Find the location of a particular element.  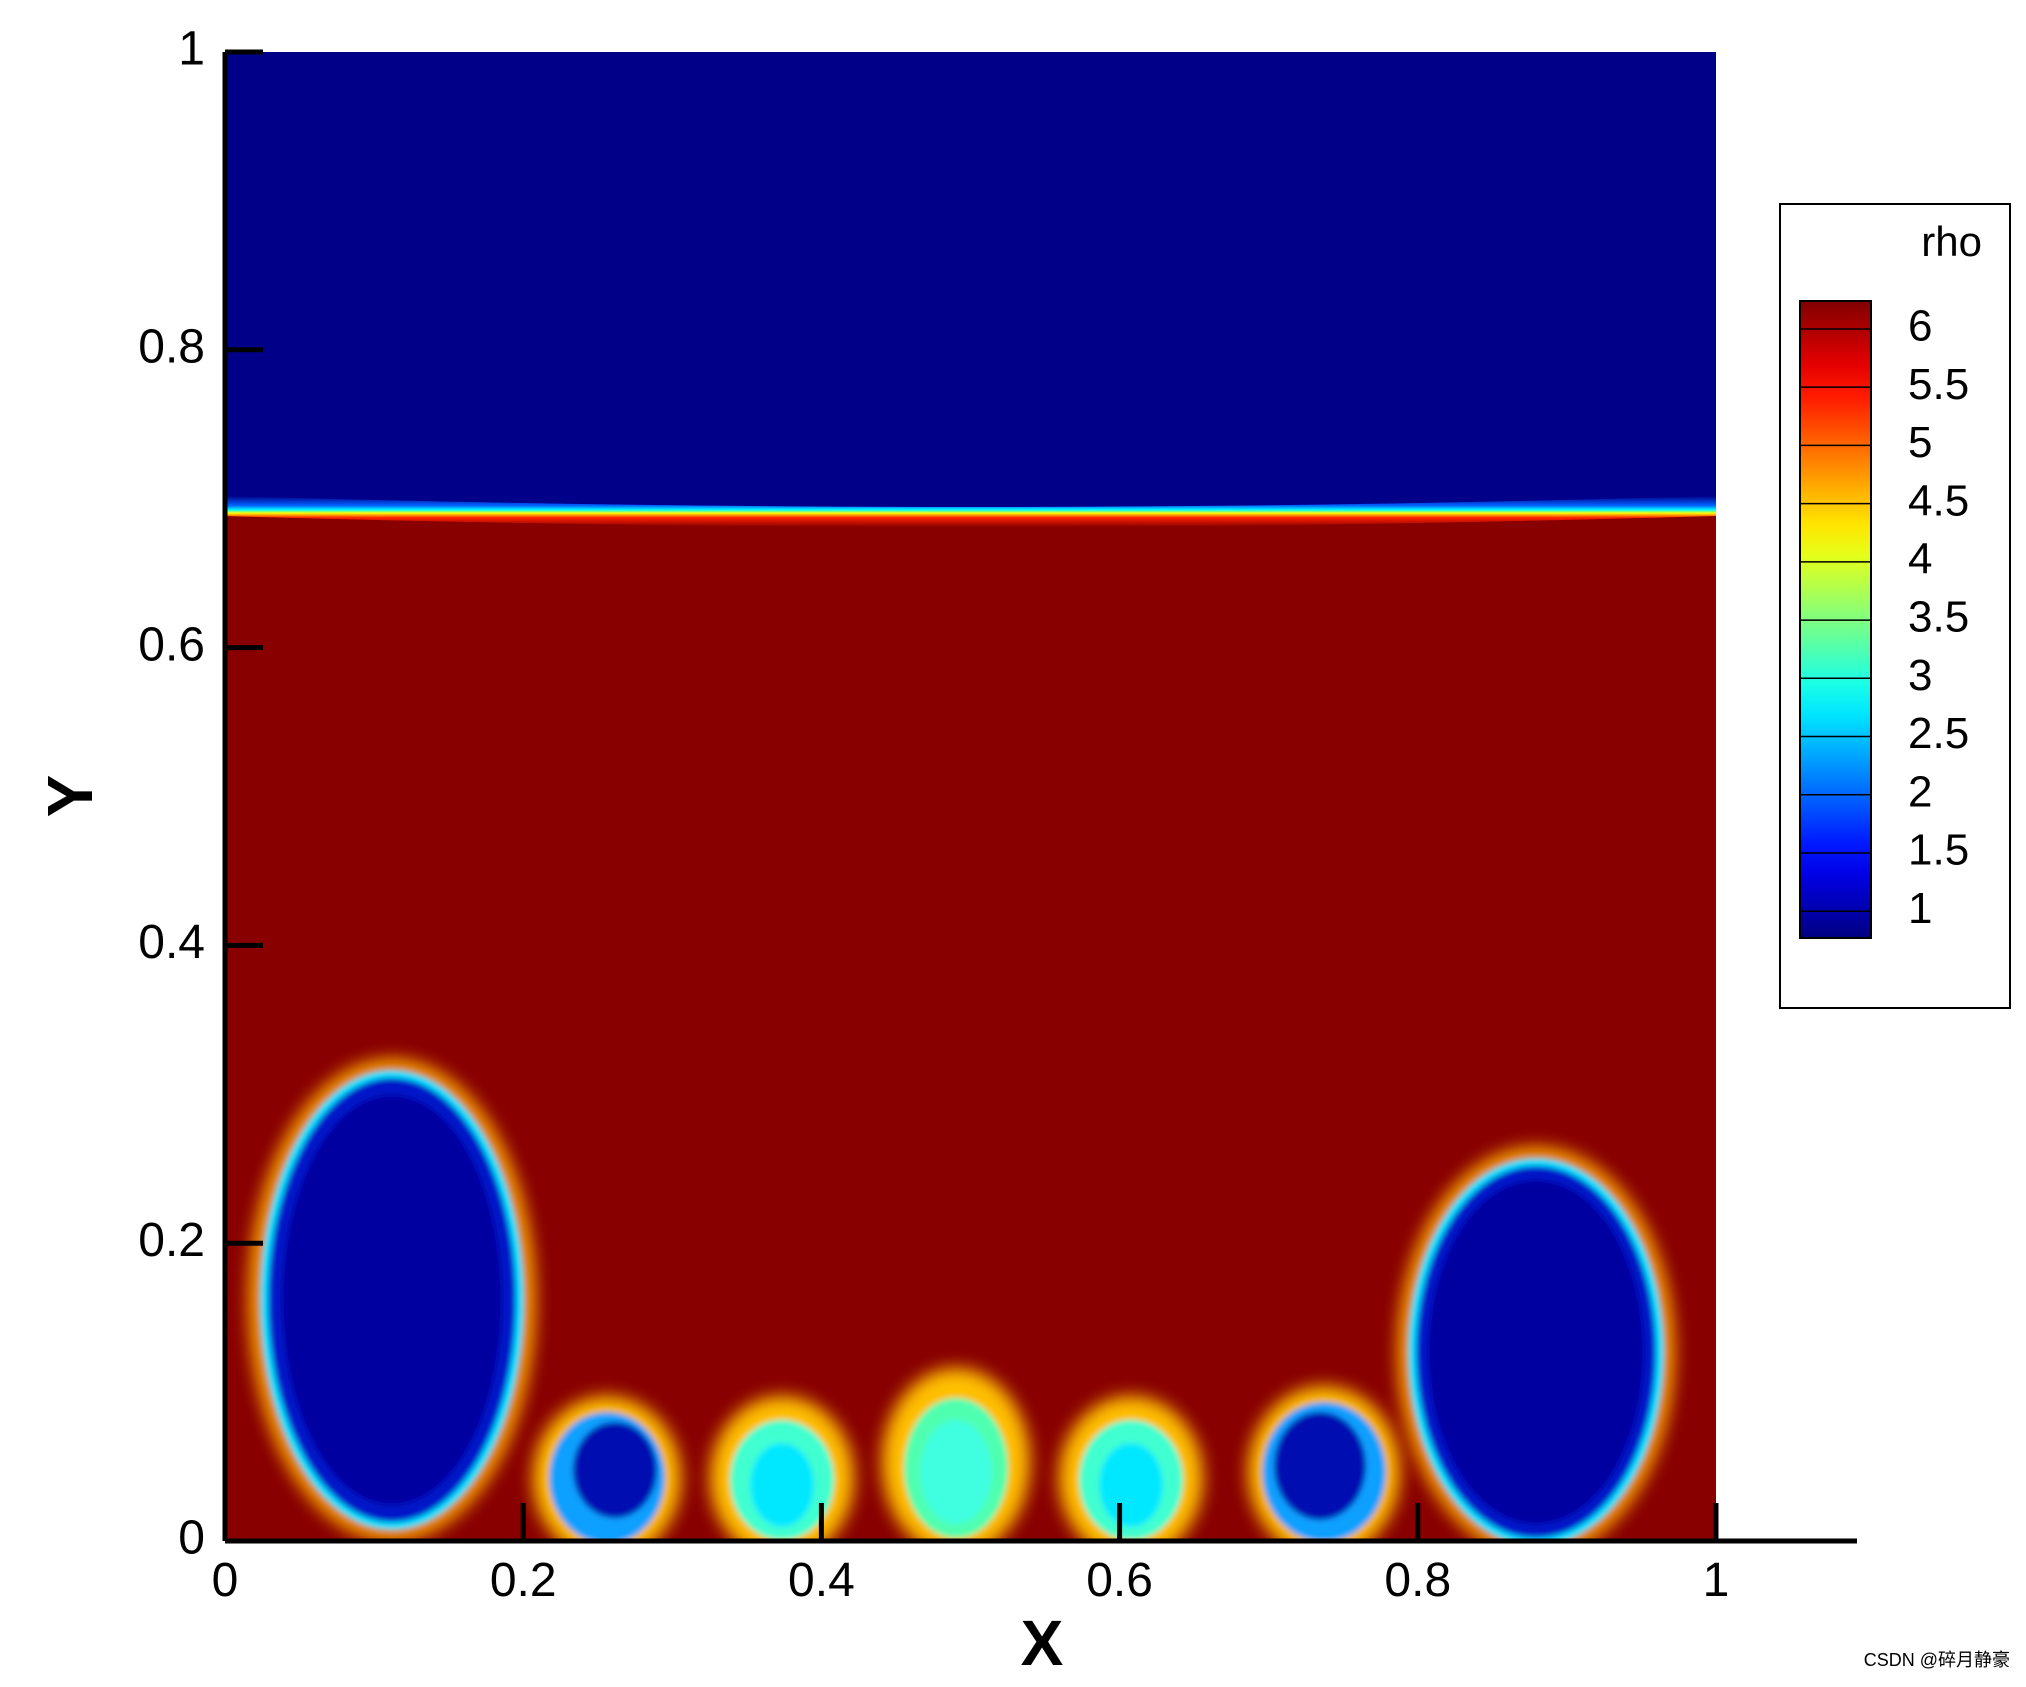

colorbar-tick-label: 5 is located at coordinates (1920, 442).